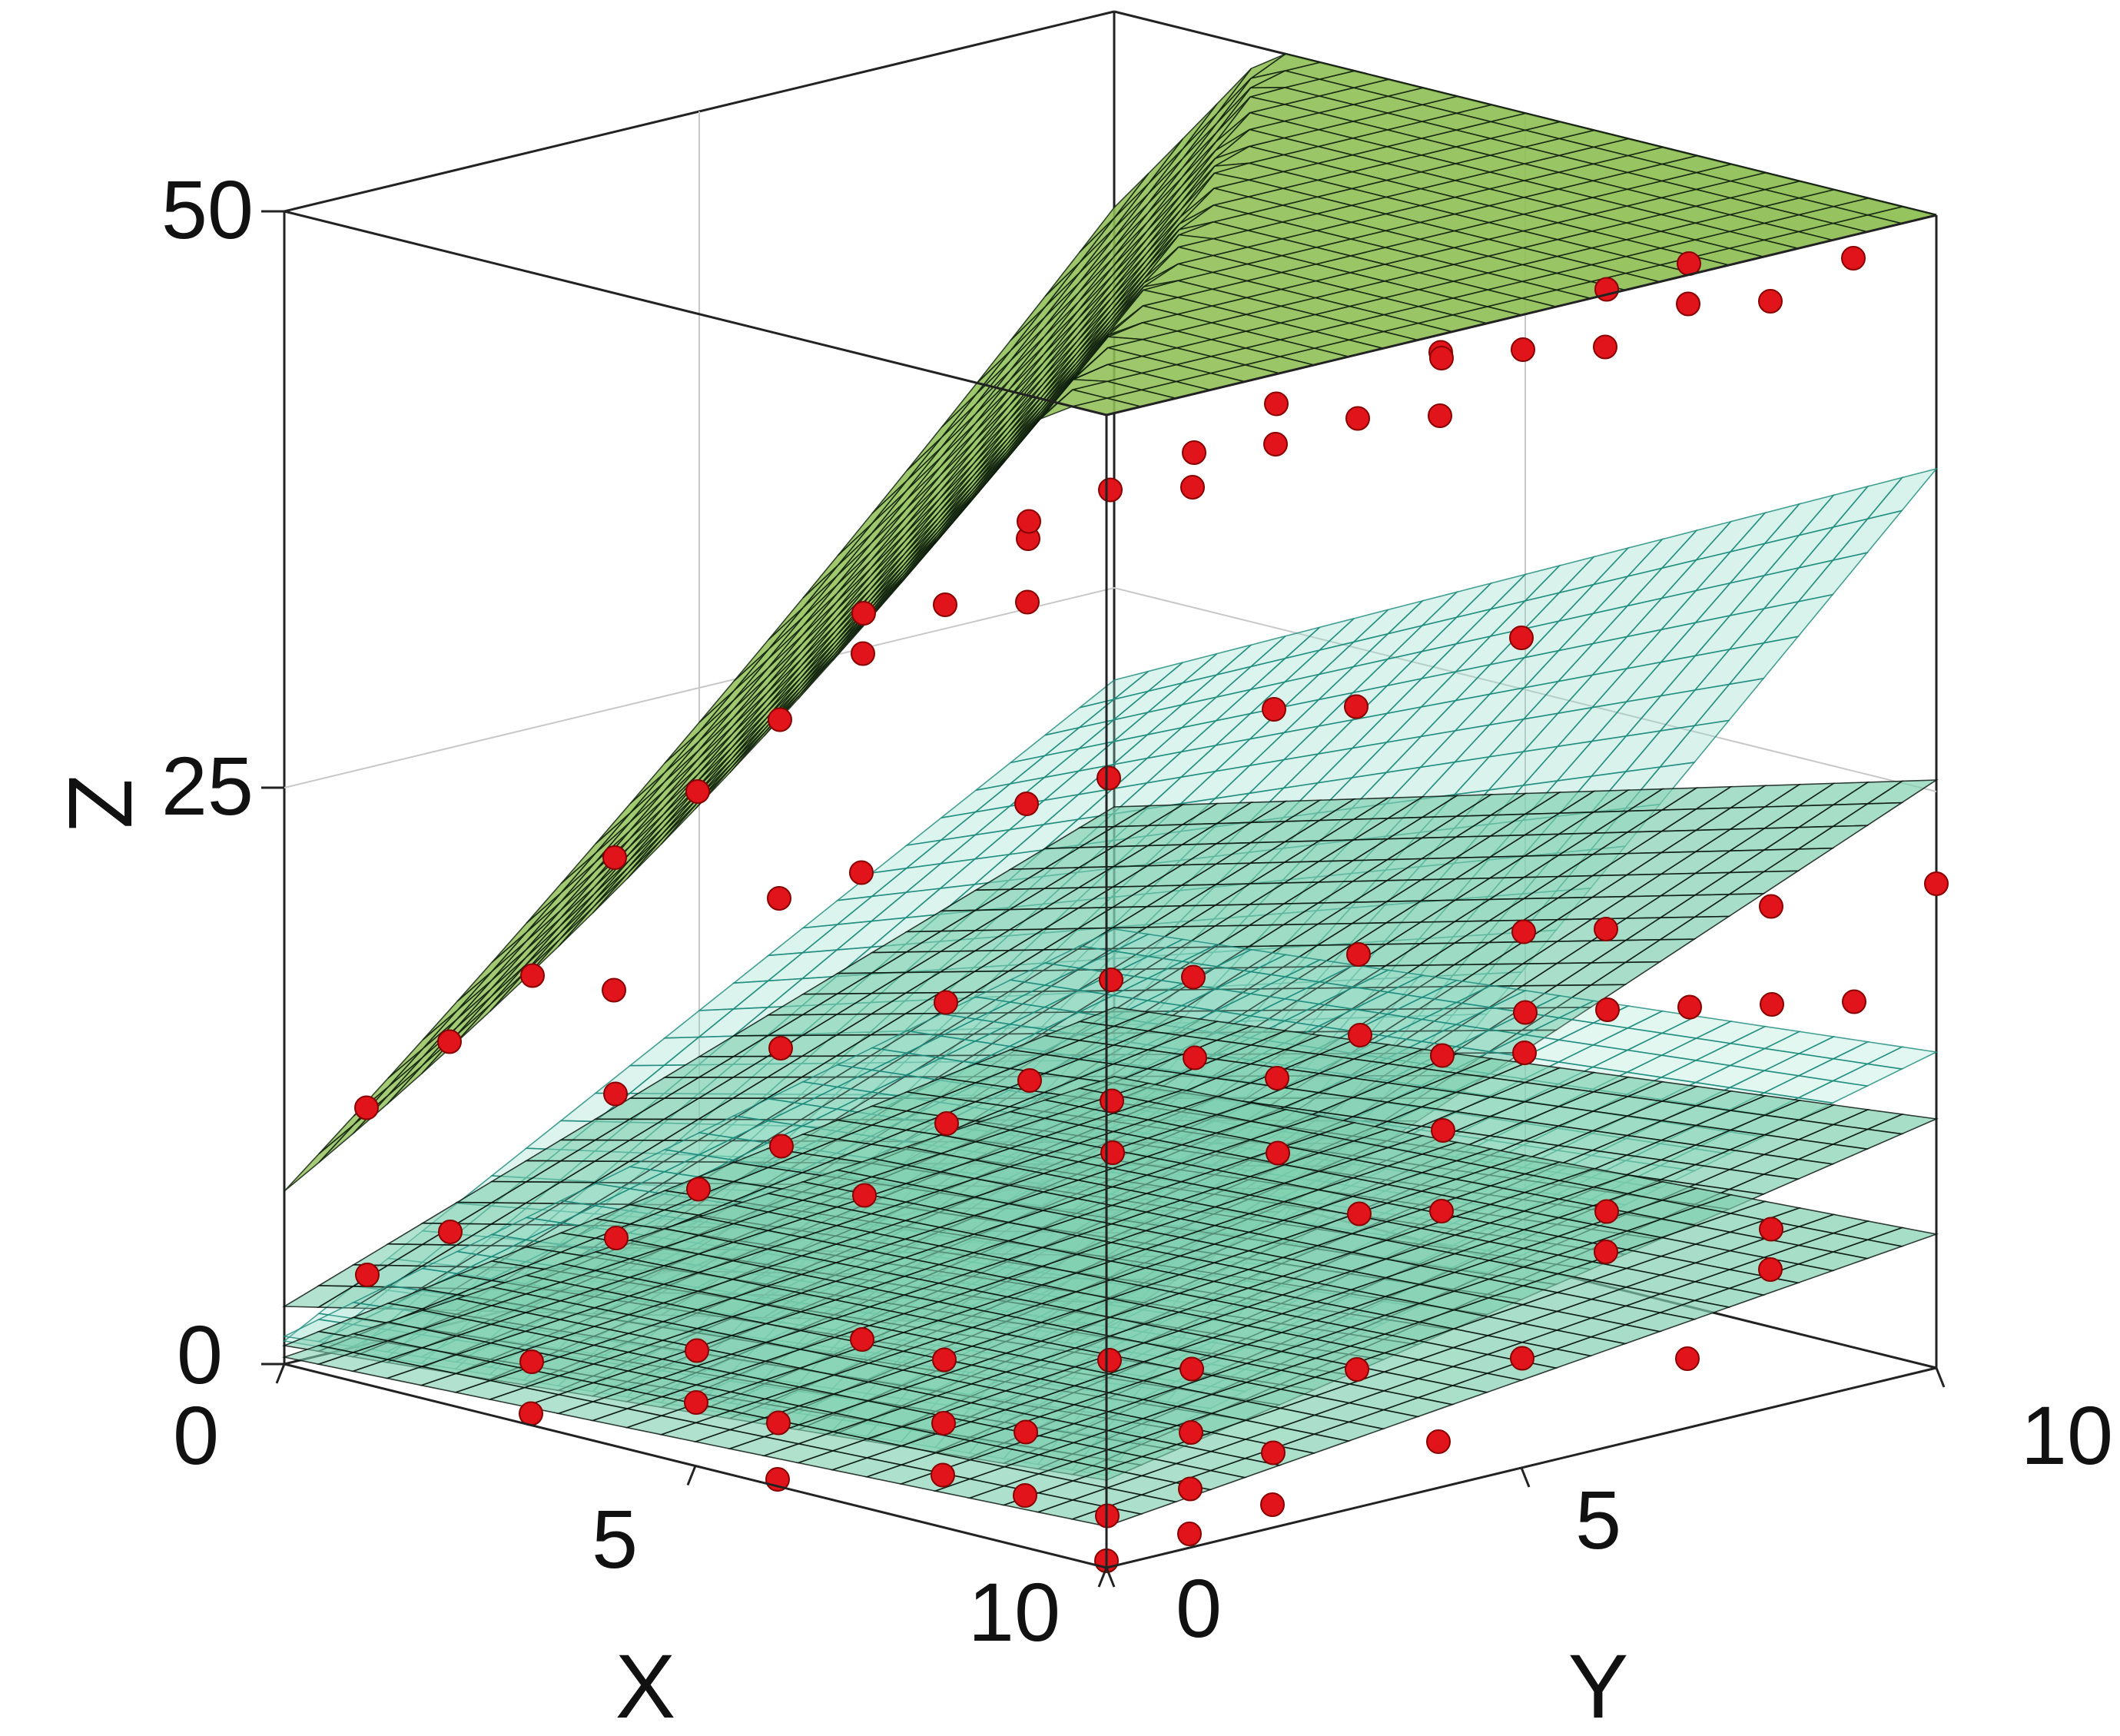 The width and height of the screenshot is (2120, 1736). What do you see at coordinates (1199, 1608) in the screenshot?
I see `y-tick-label-0: 0` at bounding box center [1199, 1608].